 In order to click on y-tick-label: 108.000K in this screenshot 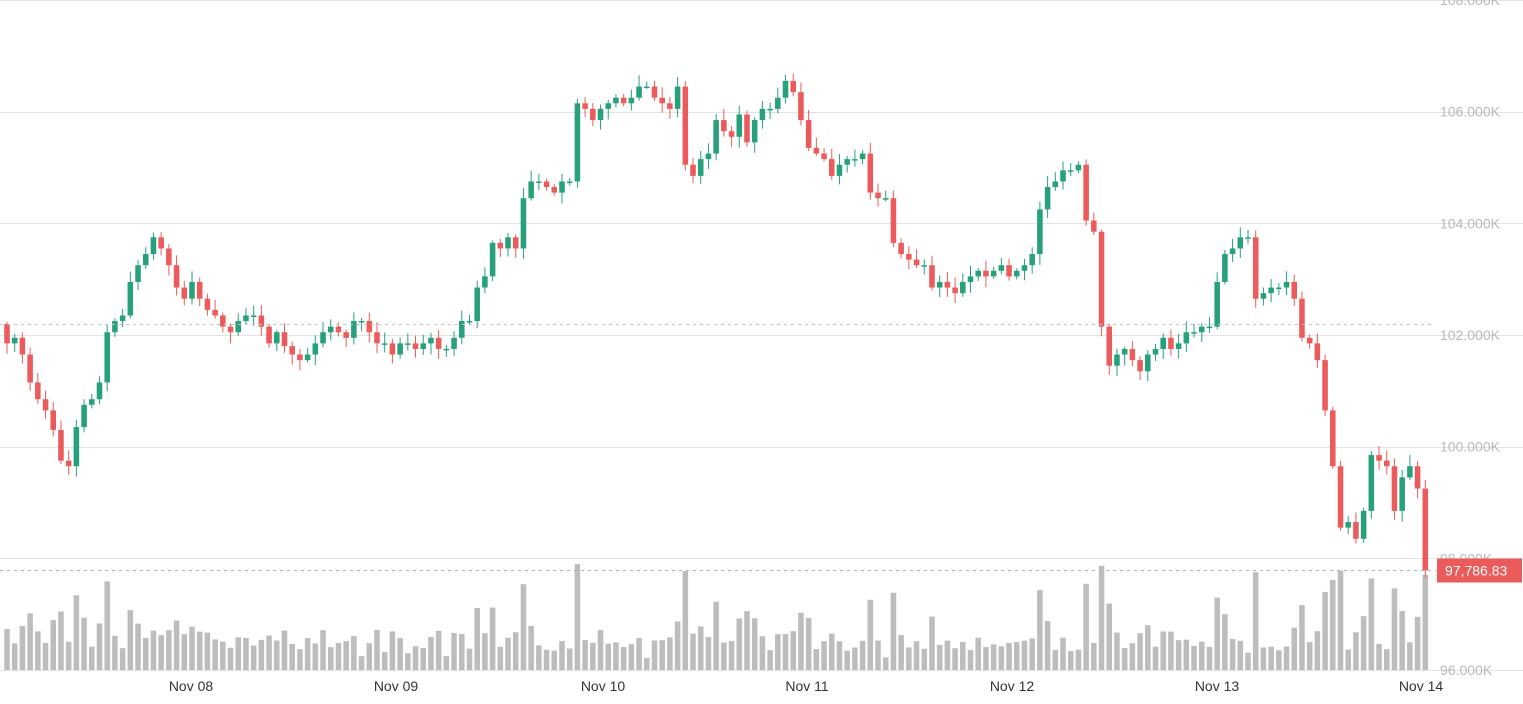, I will do `click(1470, 4)`.